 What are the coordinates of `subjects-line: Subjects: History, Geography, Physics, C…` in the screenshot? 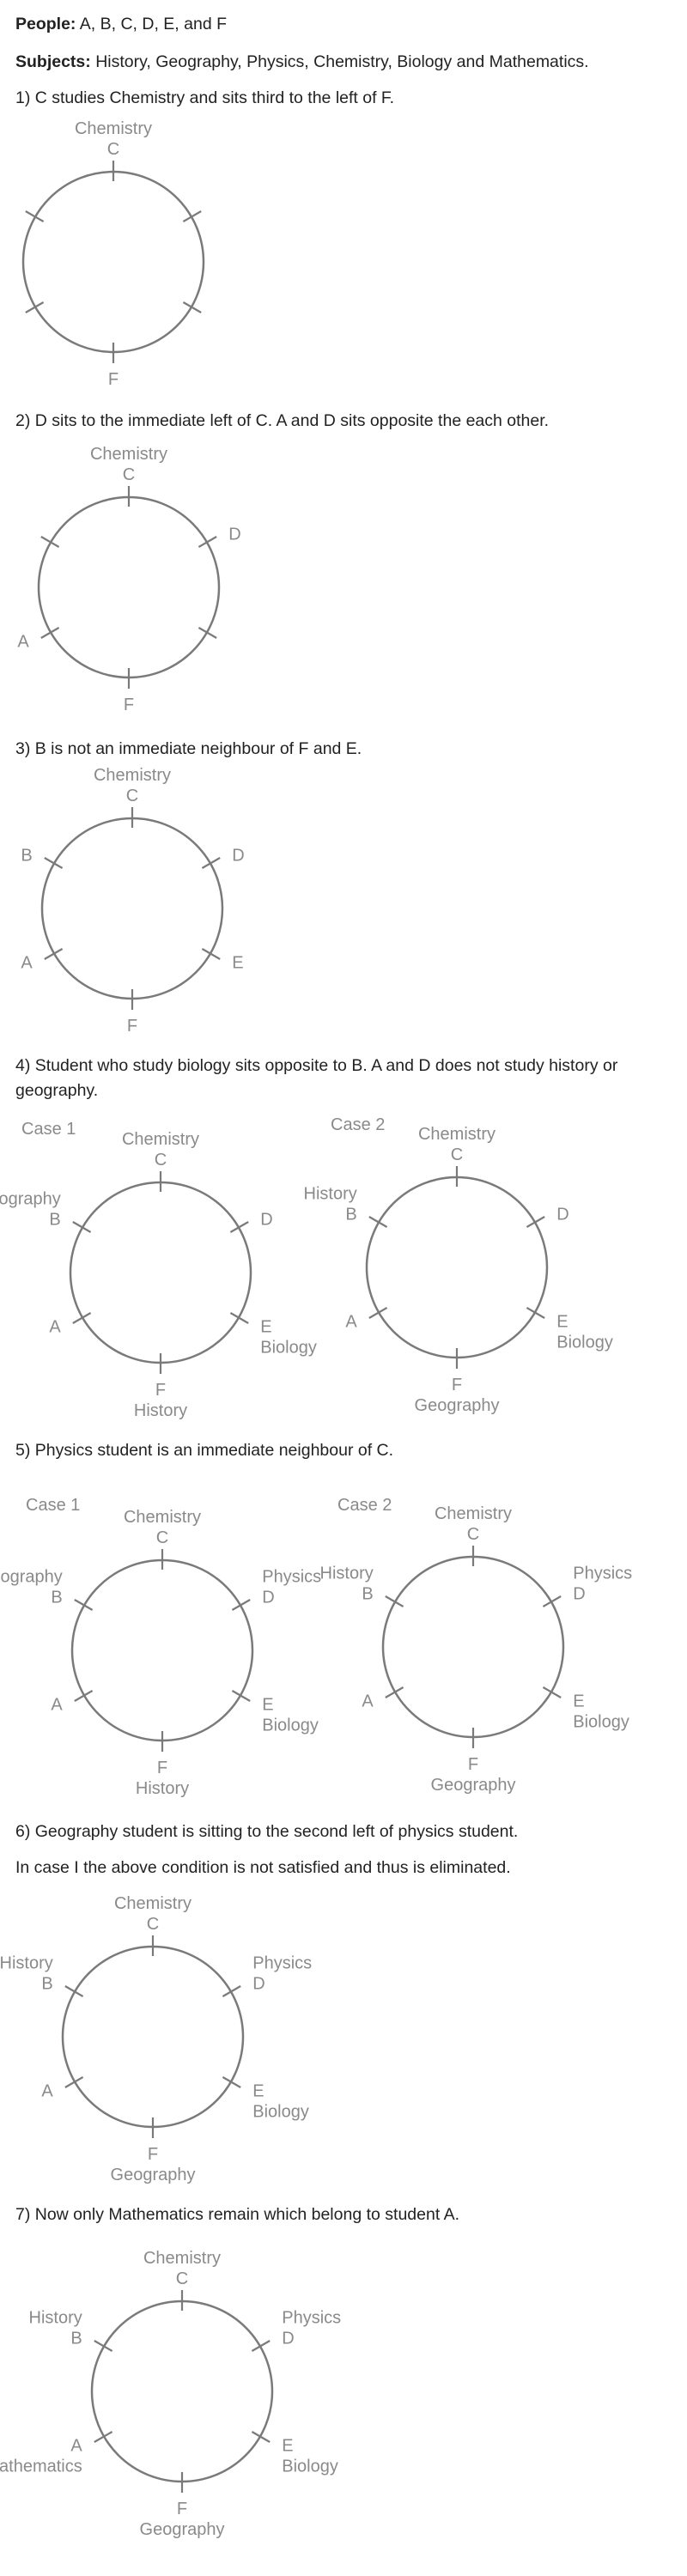 It's located at (346, 62).